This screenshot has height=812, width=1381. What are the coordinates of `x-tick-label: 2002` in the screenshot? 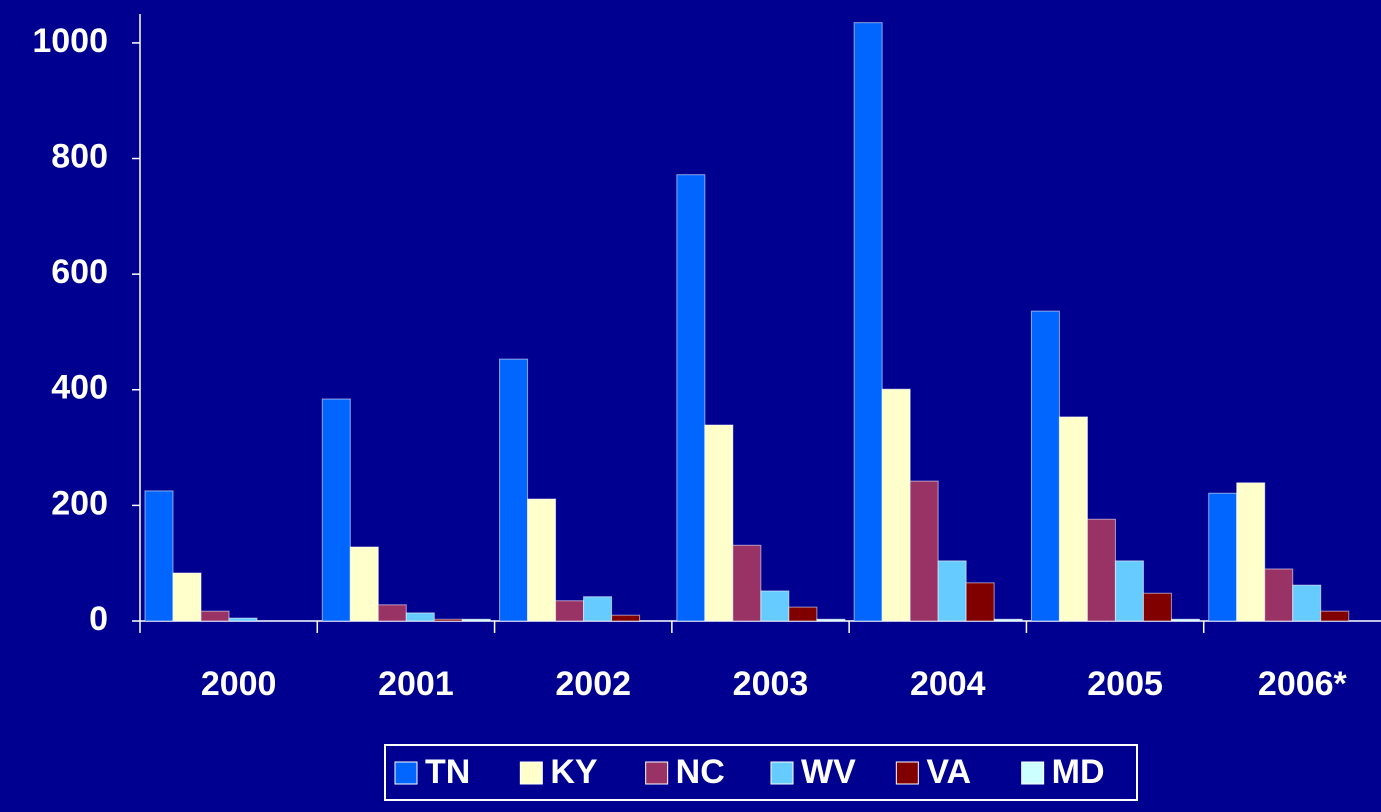 It's located at (593, 684).